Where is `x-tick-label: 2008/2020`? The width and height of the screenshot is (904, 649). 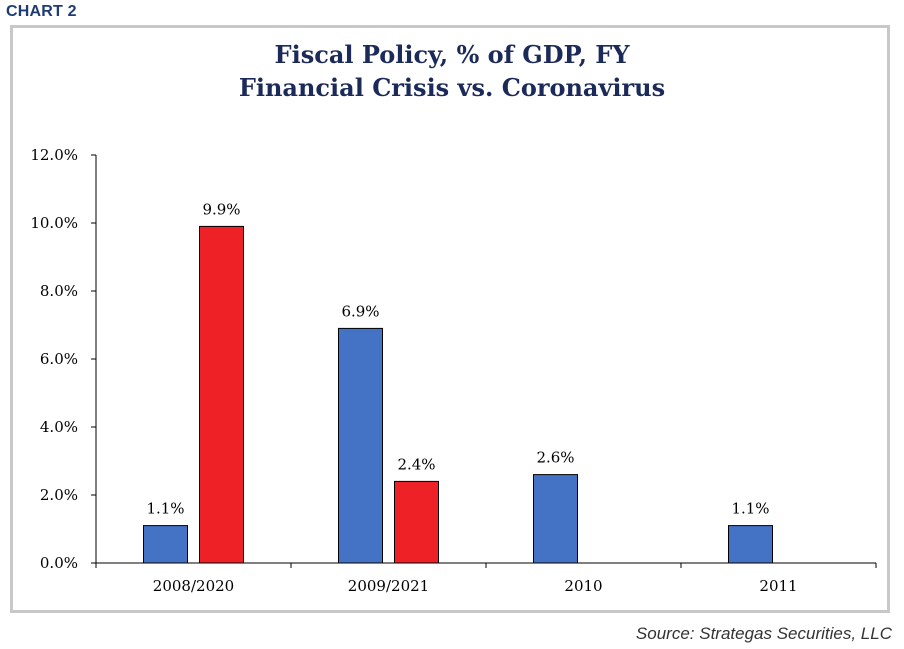
x-tick-label: 2008/2020 is located at coordinates (193, 586).